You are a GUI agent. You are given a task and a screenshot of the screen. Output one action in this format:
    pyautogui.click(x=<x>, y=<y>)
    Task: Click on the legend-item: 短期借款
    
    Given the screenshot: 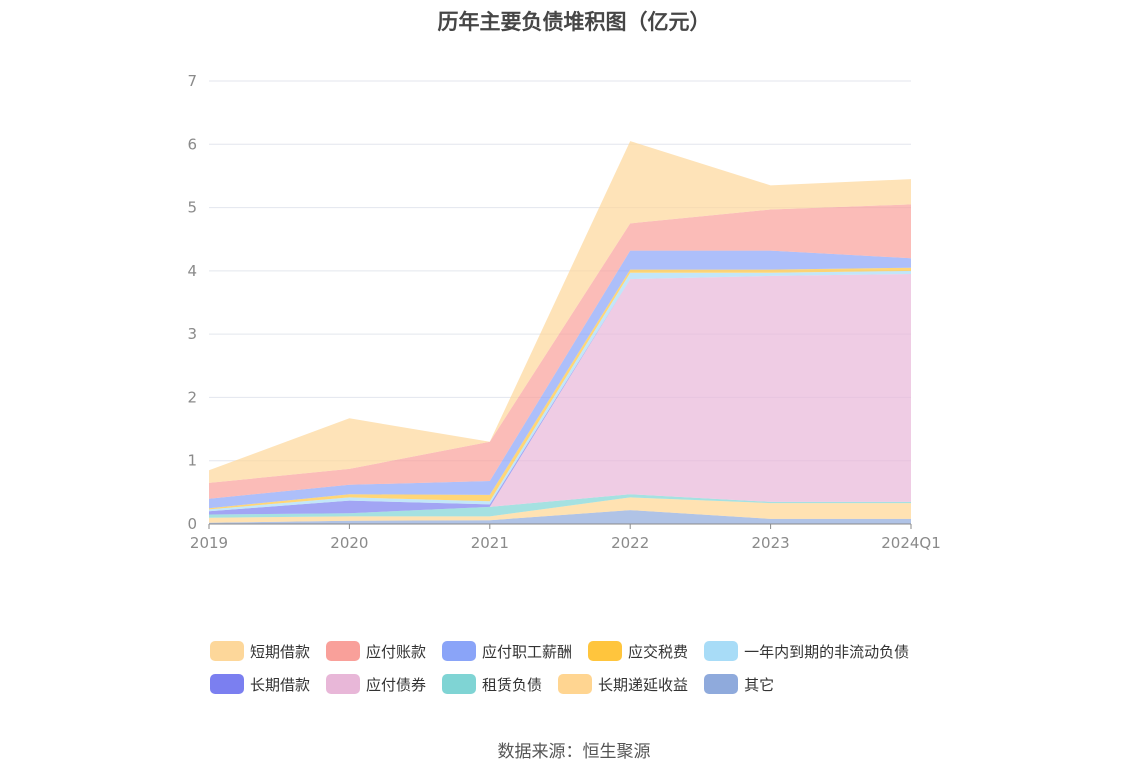 What is the action you would take?
    pyautogui.click(x=260, y=651)
    